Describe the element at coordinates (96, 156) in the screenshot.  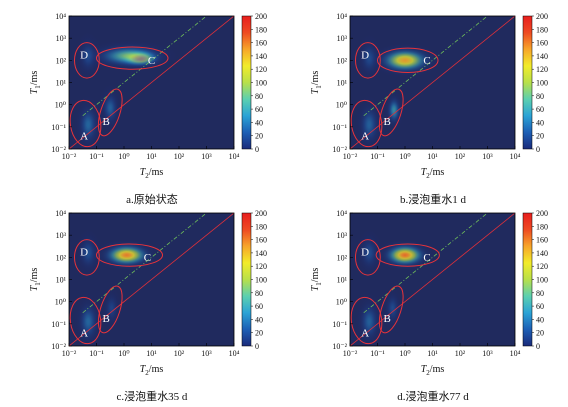
I see `x-tick-label-a-1: 10⁻¹` at that location.